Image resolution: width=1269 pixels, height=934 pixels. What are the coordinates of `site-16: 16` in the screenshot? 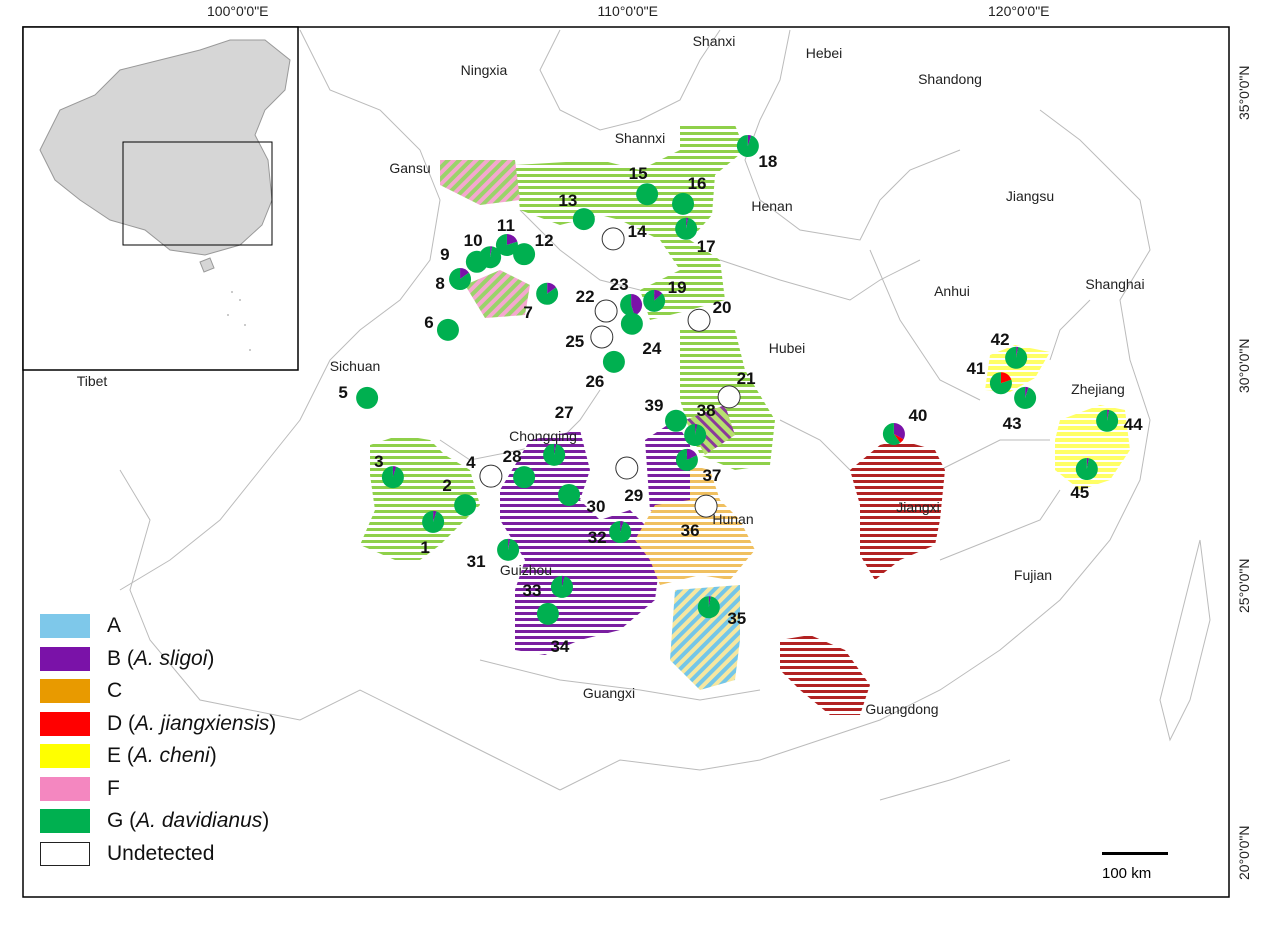 It's located at (689, 194).